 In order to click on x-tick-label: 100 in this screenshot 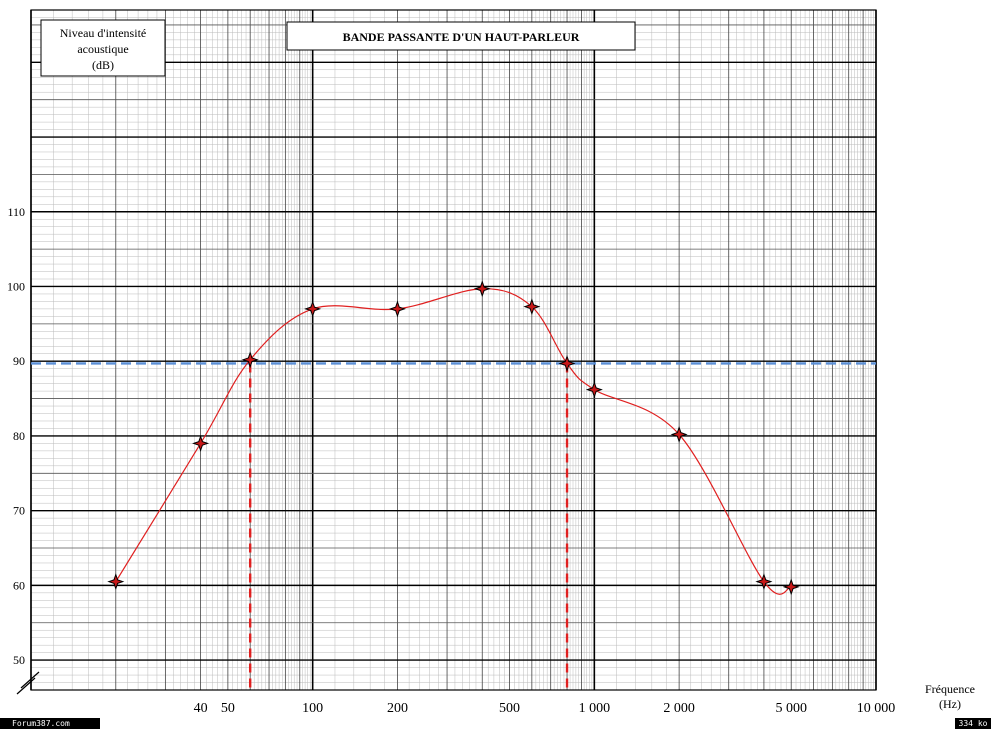, I will do `click(312, 708)`.